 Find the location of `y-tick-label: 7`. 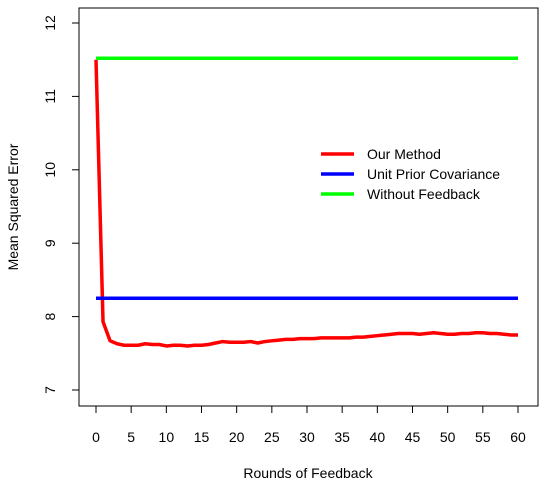

y-tick-label: 7 is located at coordinates (50, 390).